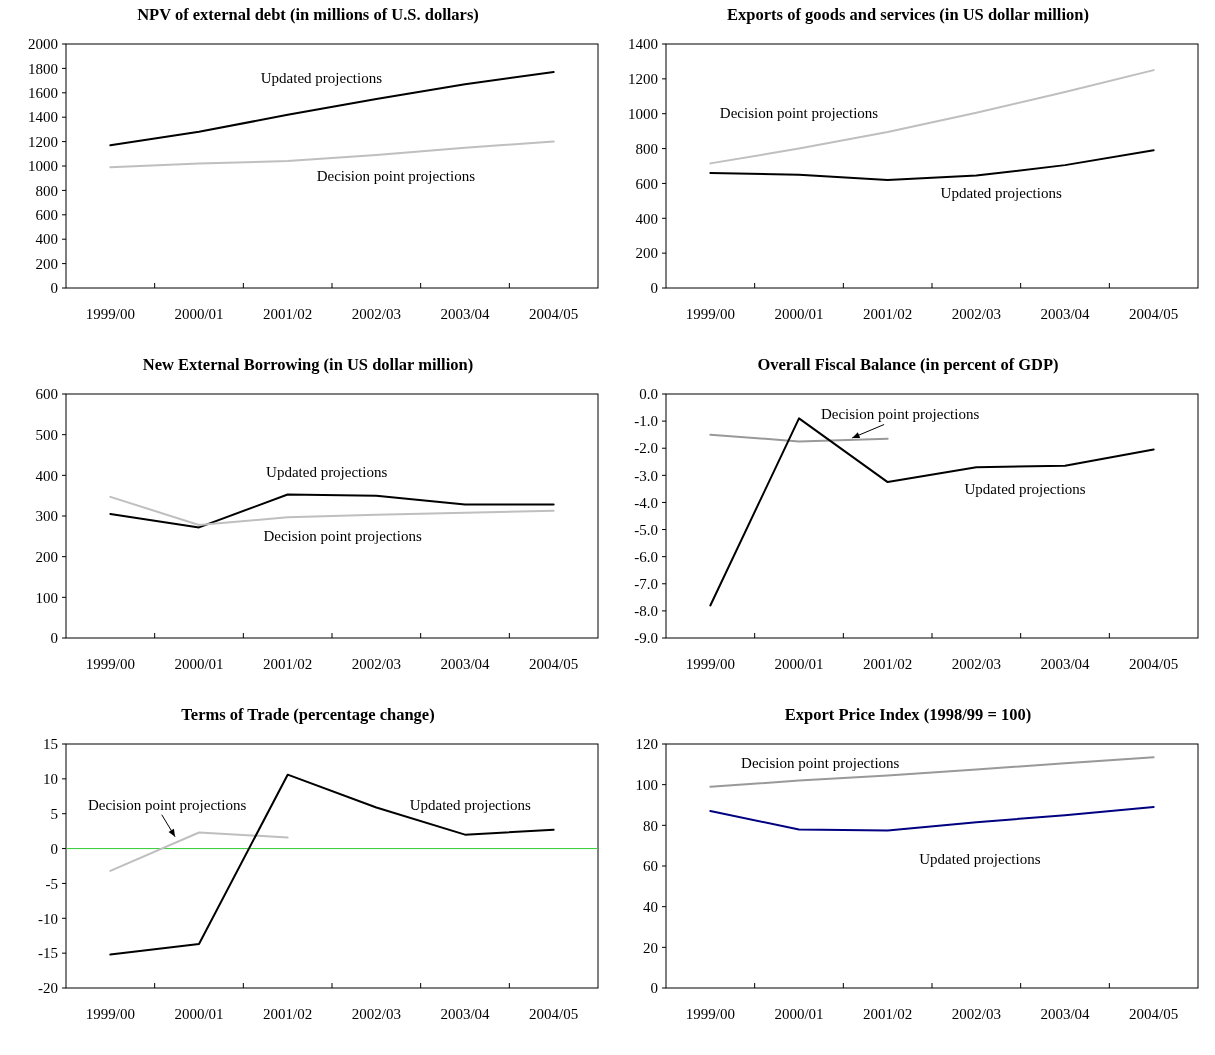 The width and height of the screenshot is (1215, 1055). I want to click on y-tick-label: 100, so click(46, 597).